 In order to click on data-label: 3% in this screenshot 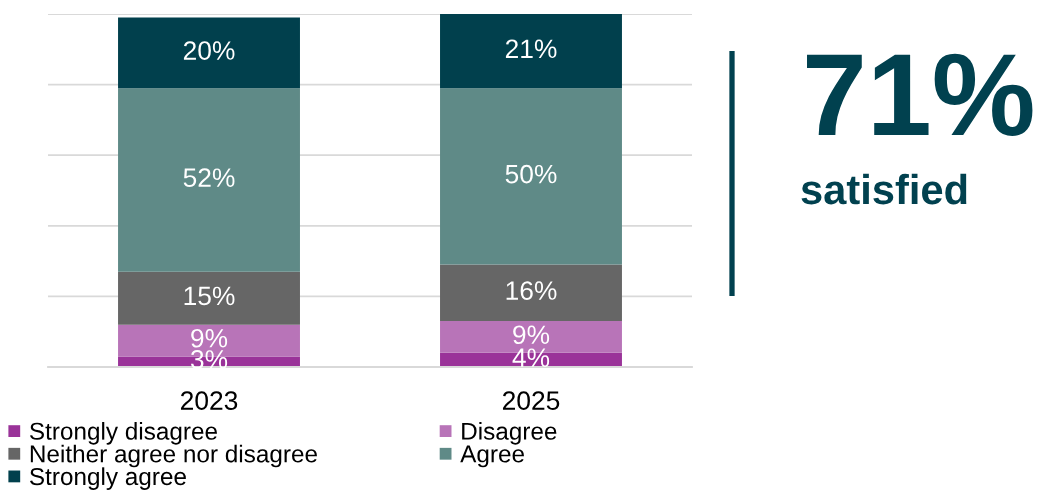, I will do `click(209, 359)`.